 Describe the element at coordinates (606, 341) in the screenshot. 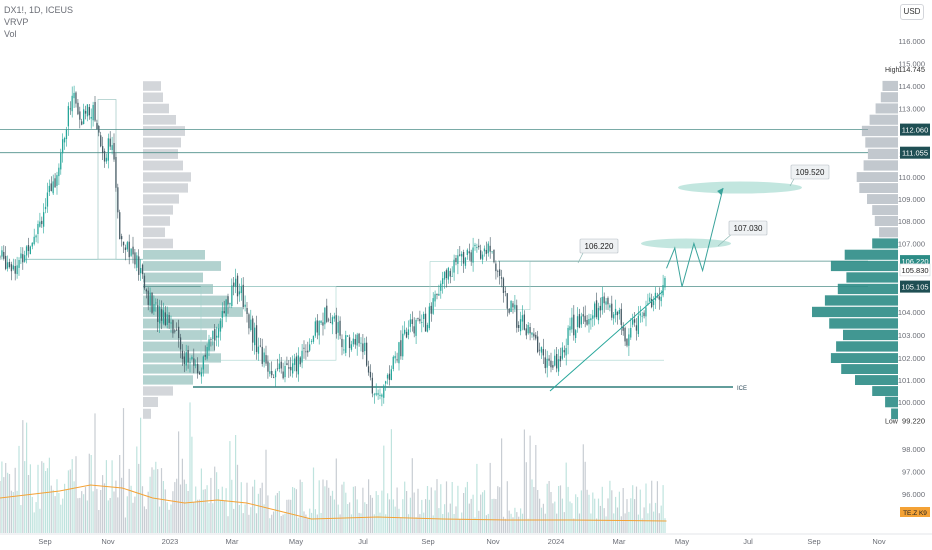

I see `trendline` at that location.